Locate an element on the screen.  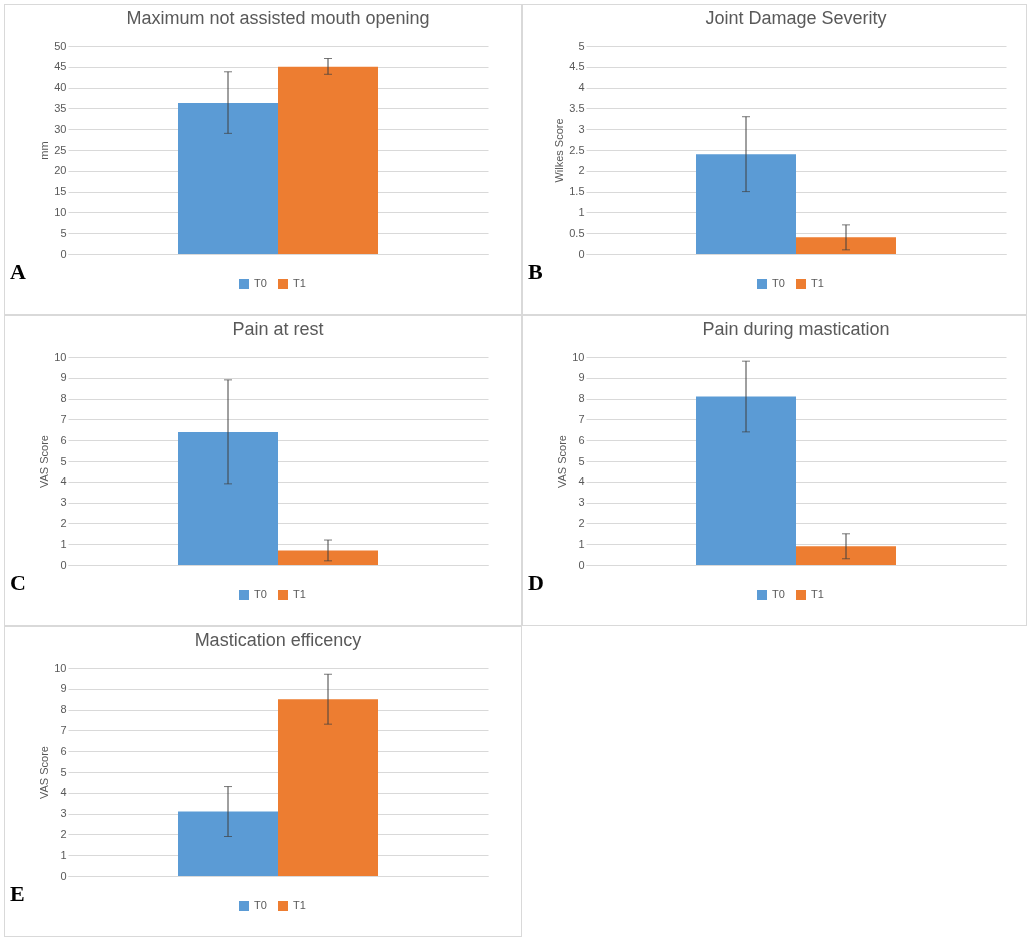
y-axis-title: Wilkes Score is located at coordinates (559, 150).